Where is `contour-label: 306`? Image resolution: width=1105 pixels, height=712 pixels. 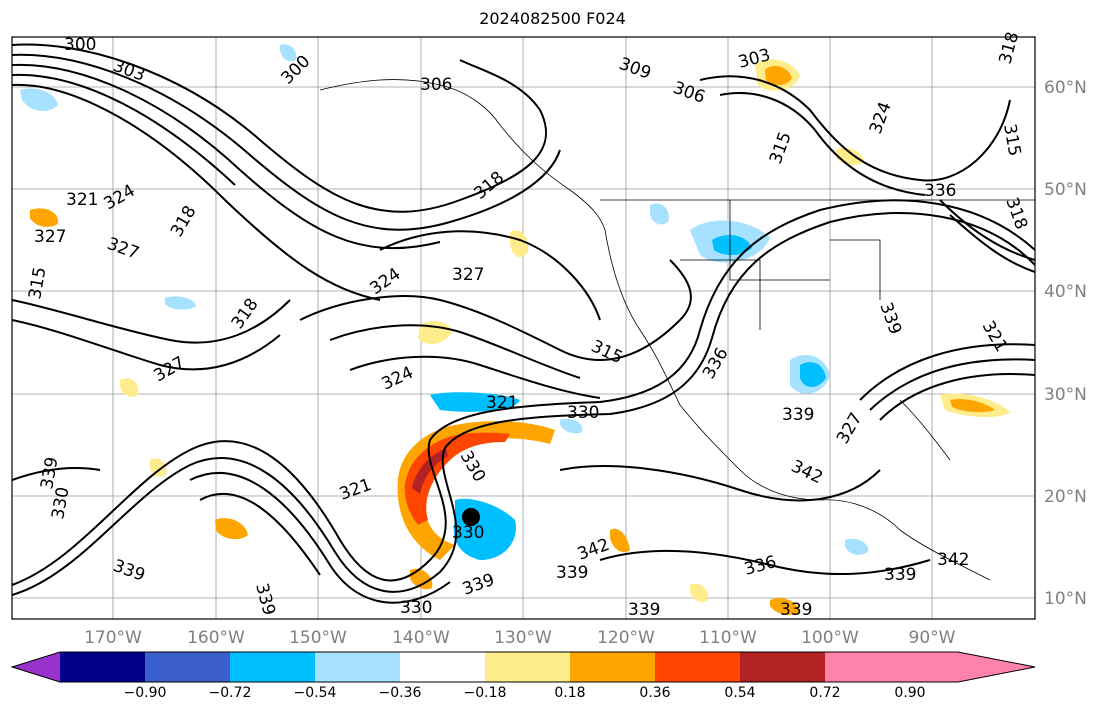 contour-label: 306 is located at coordinates (436, 85).